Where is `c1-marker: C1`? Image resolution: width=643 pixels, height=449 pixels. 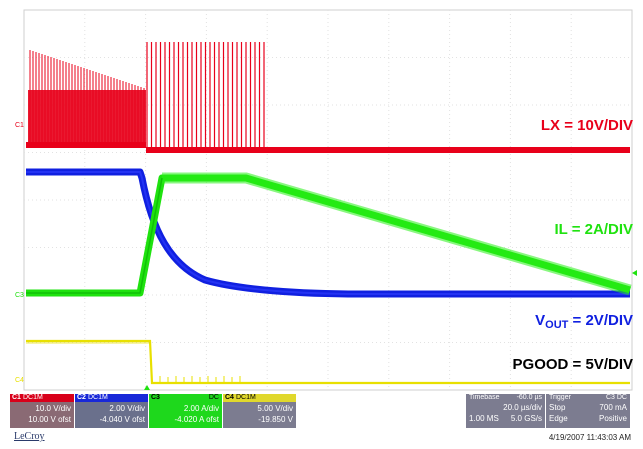
c1-marker: C1 is located at coordinates (19, 125).